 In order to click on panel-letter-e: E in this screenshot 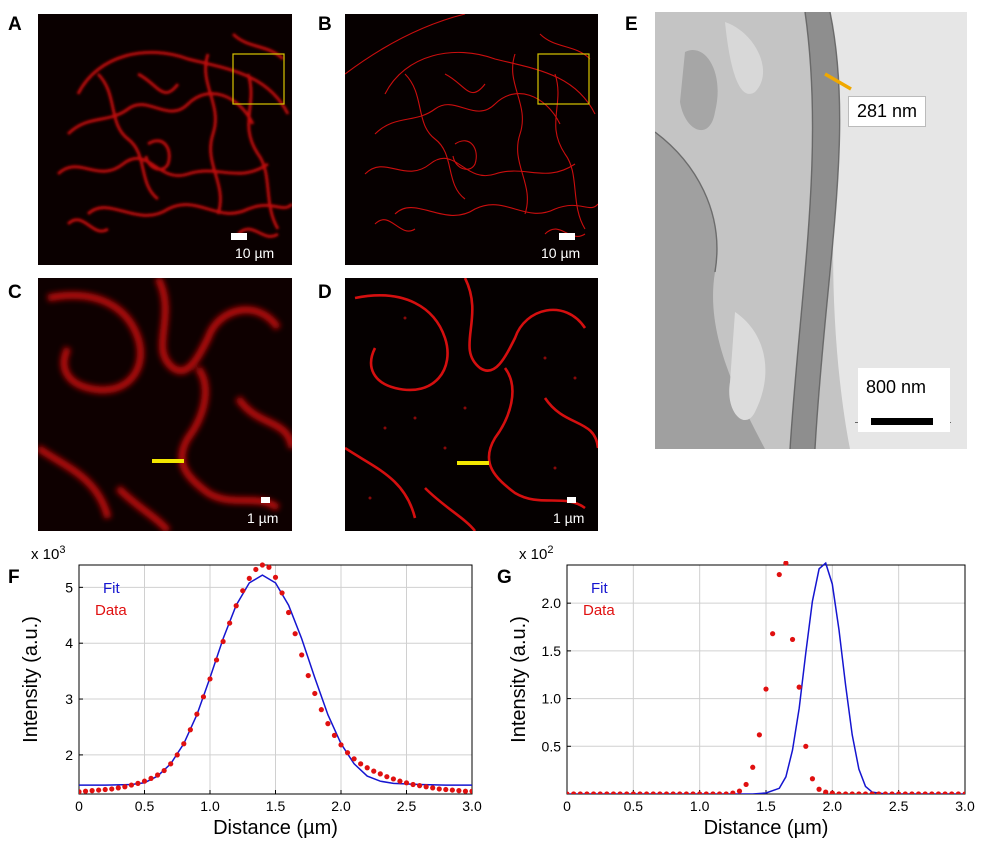, I will do `click(631, 24)`.